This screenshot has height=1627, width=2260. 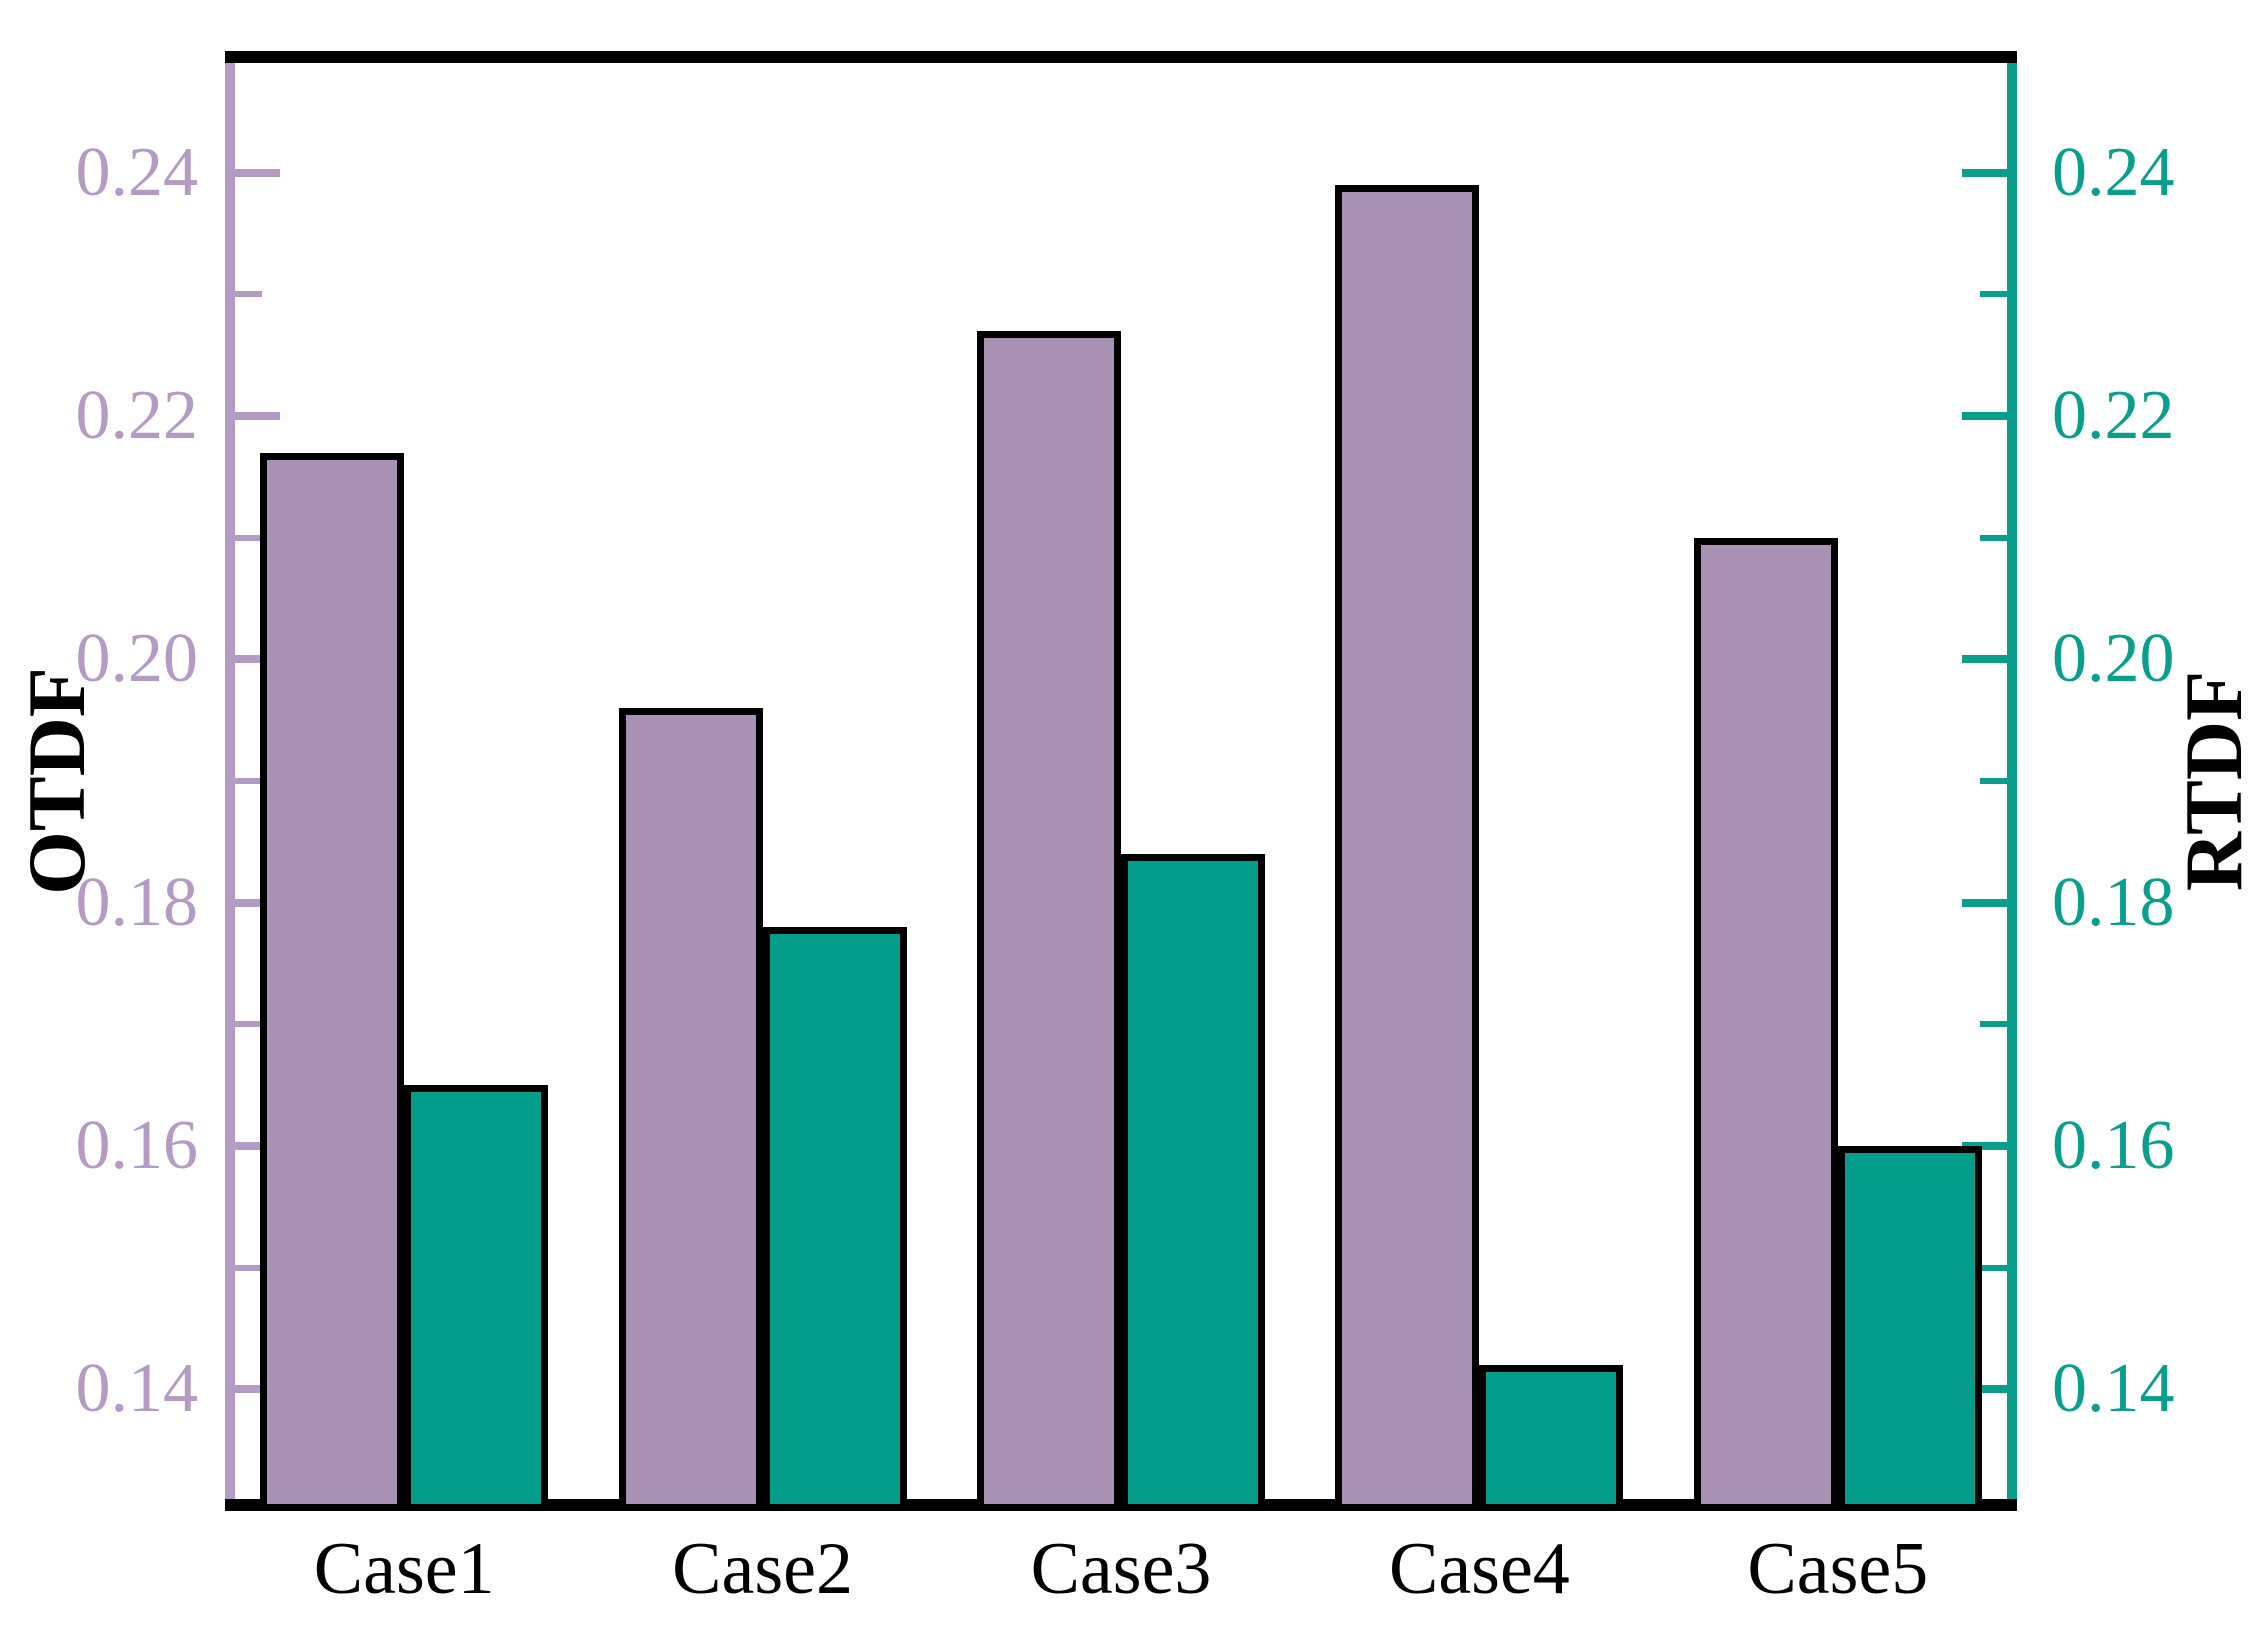 I want to click on bar-rtdf-case4, so click(x=1551, y=1438).